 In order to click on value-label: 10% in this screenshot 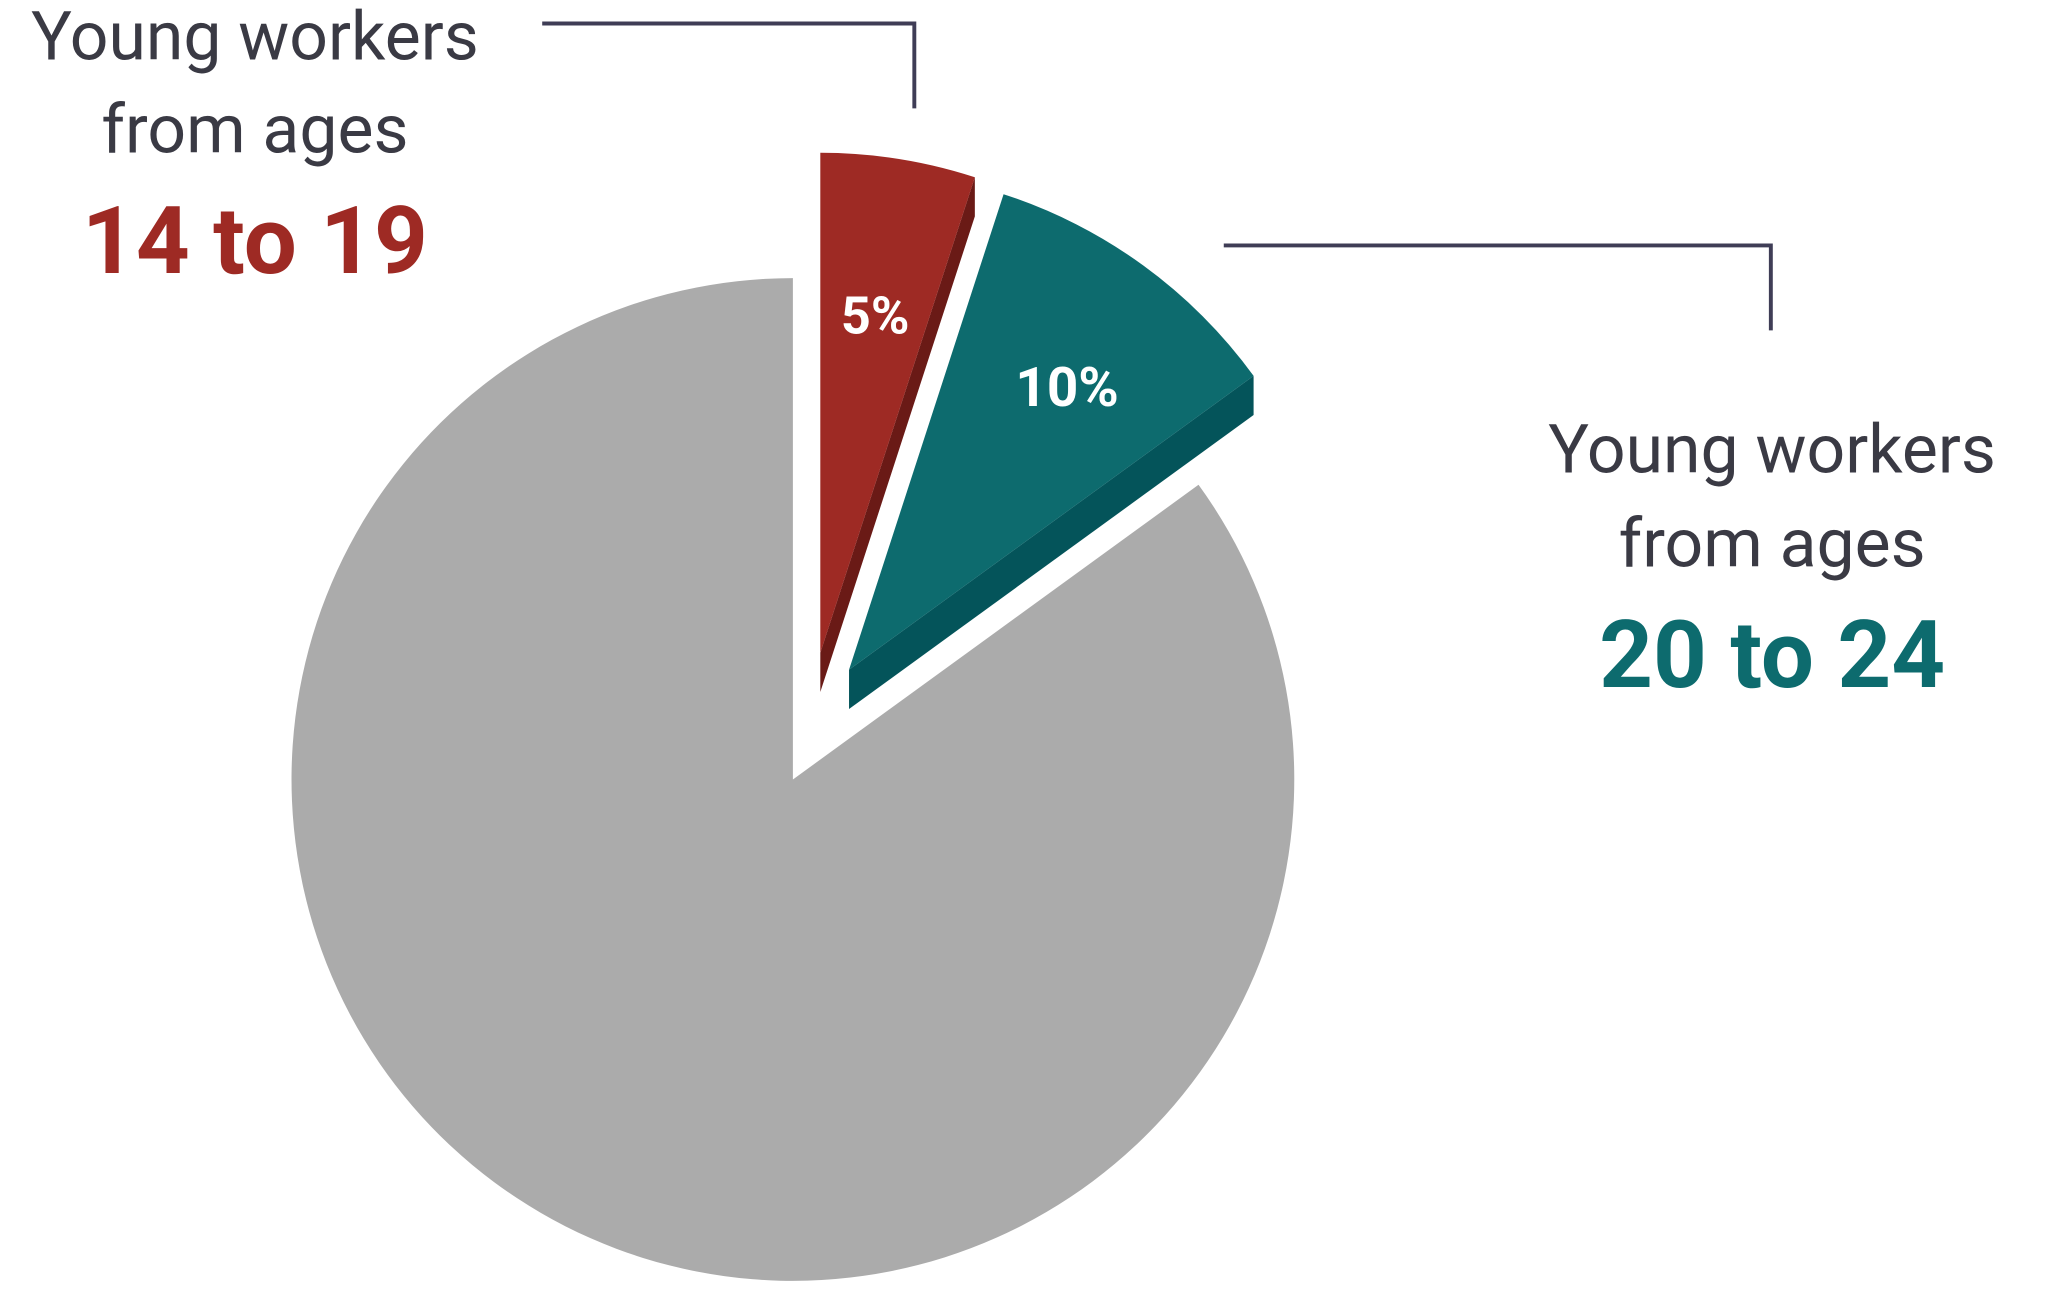, I will do `click(1066, 388)`.